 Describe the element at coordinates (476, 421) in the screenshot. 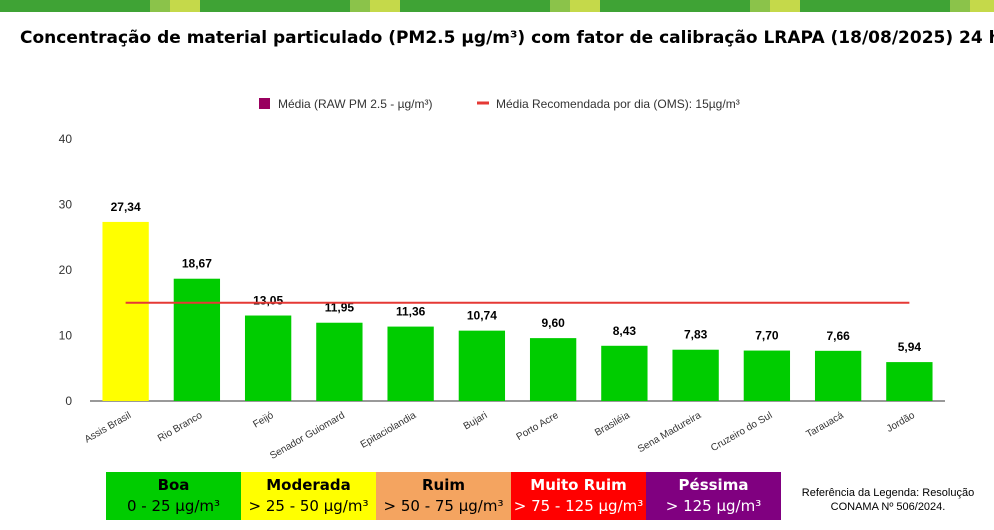

I see `x-tick-label: Bujari` at that location.